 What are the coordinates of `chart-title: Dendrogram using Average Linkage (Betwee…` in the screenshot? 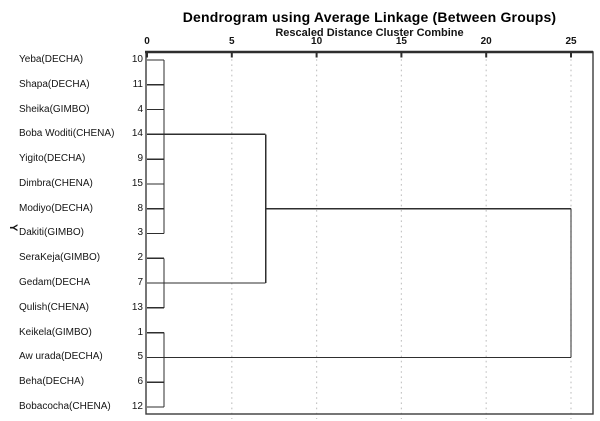 It's located at (369, 17).